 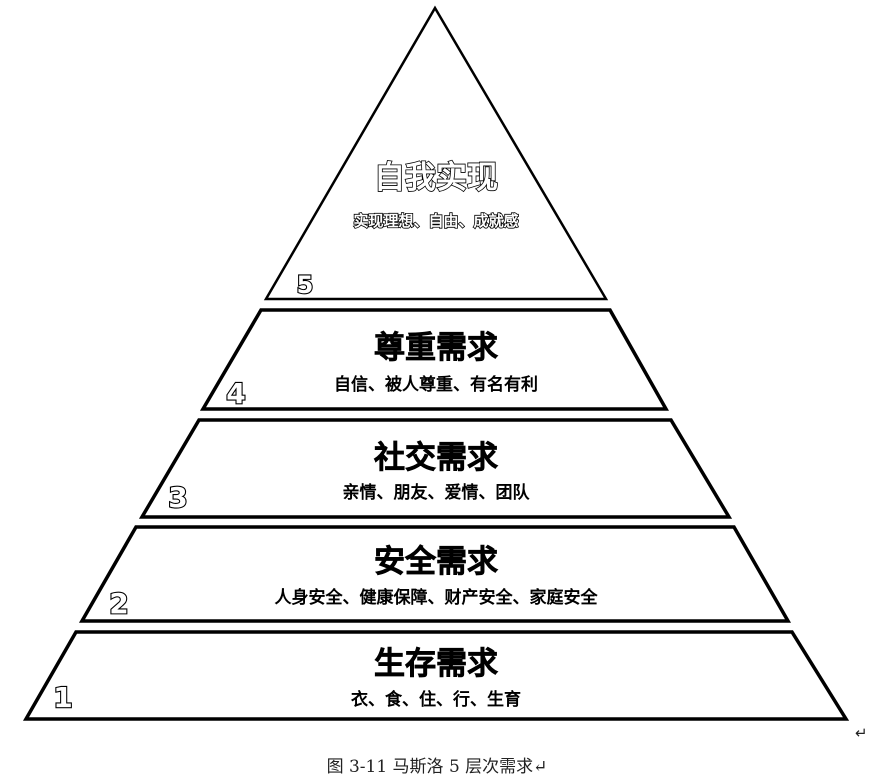 What do you see at coordinates (305, 285) in the screenshot?
I see `level-5-number: 5` at bounding box center [305, 285].